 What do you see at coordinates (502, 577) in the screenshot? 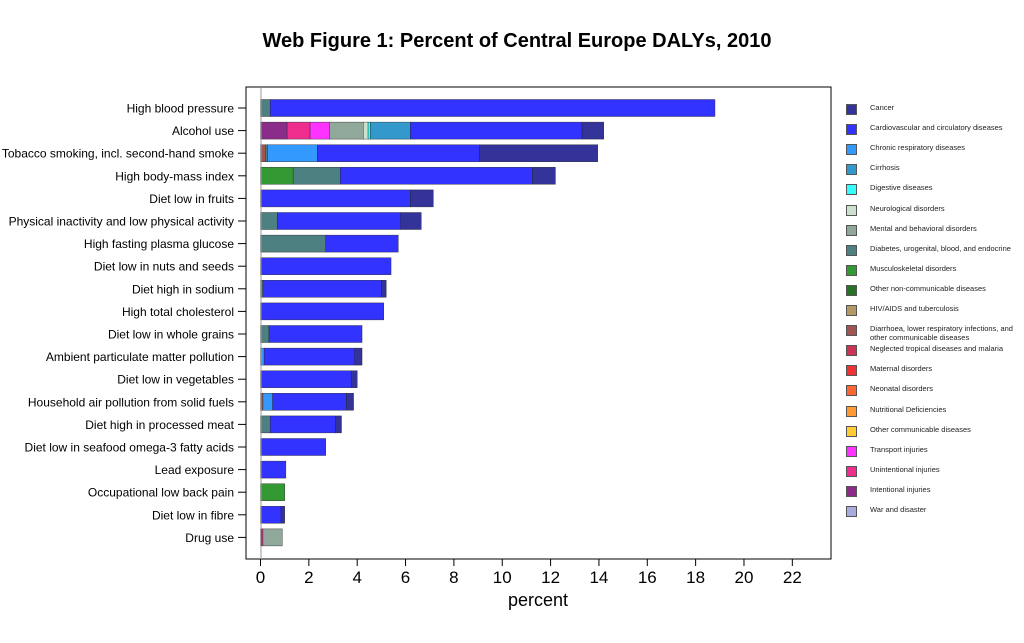
I see `x-tick-label: 10` at bounding box center [502, 577].